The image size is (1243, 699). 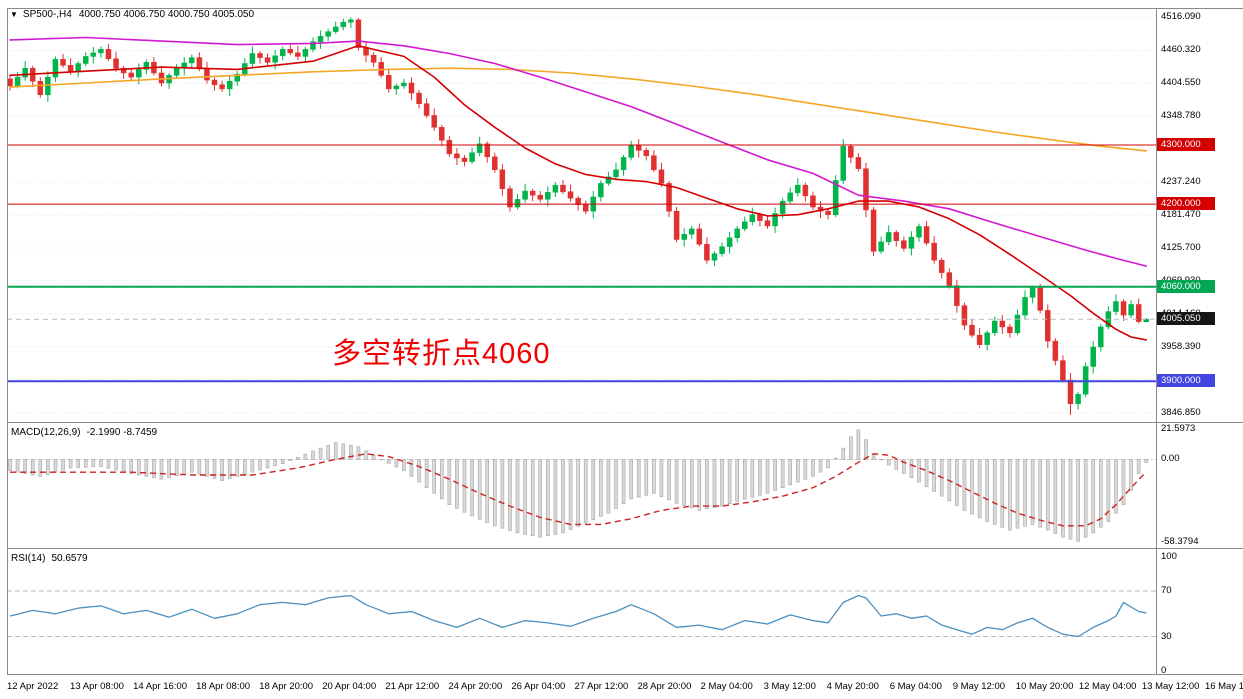 What do you see at coordinates (412, 686) in the screenshot?
I see `time-axis-label: 21 Apr 12:00` at bounding box center [412, 686].